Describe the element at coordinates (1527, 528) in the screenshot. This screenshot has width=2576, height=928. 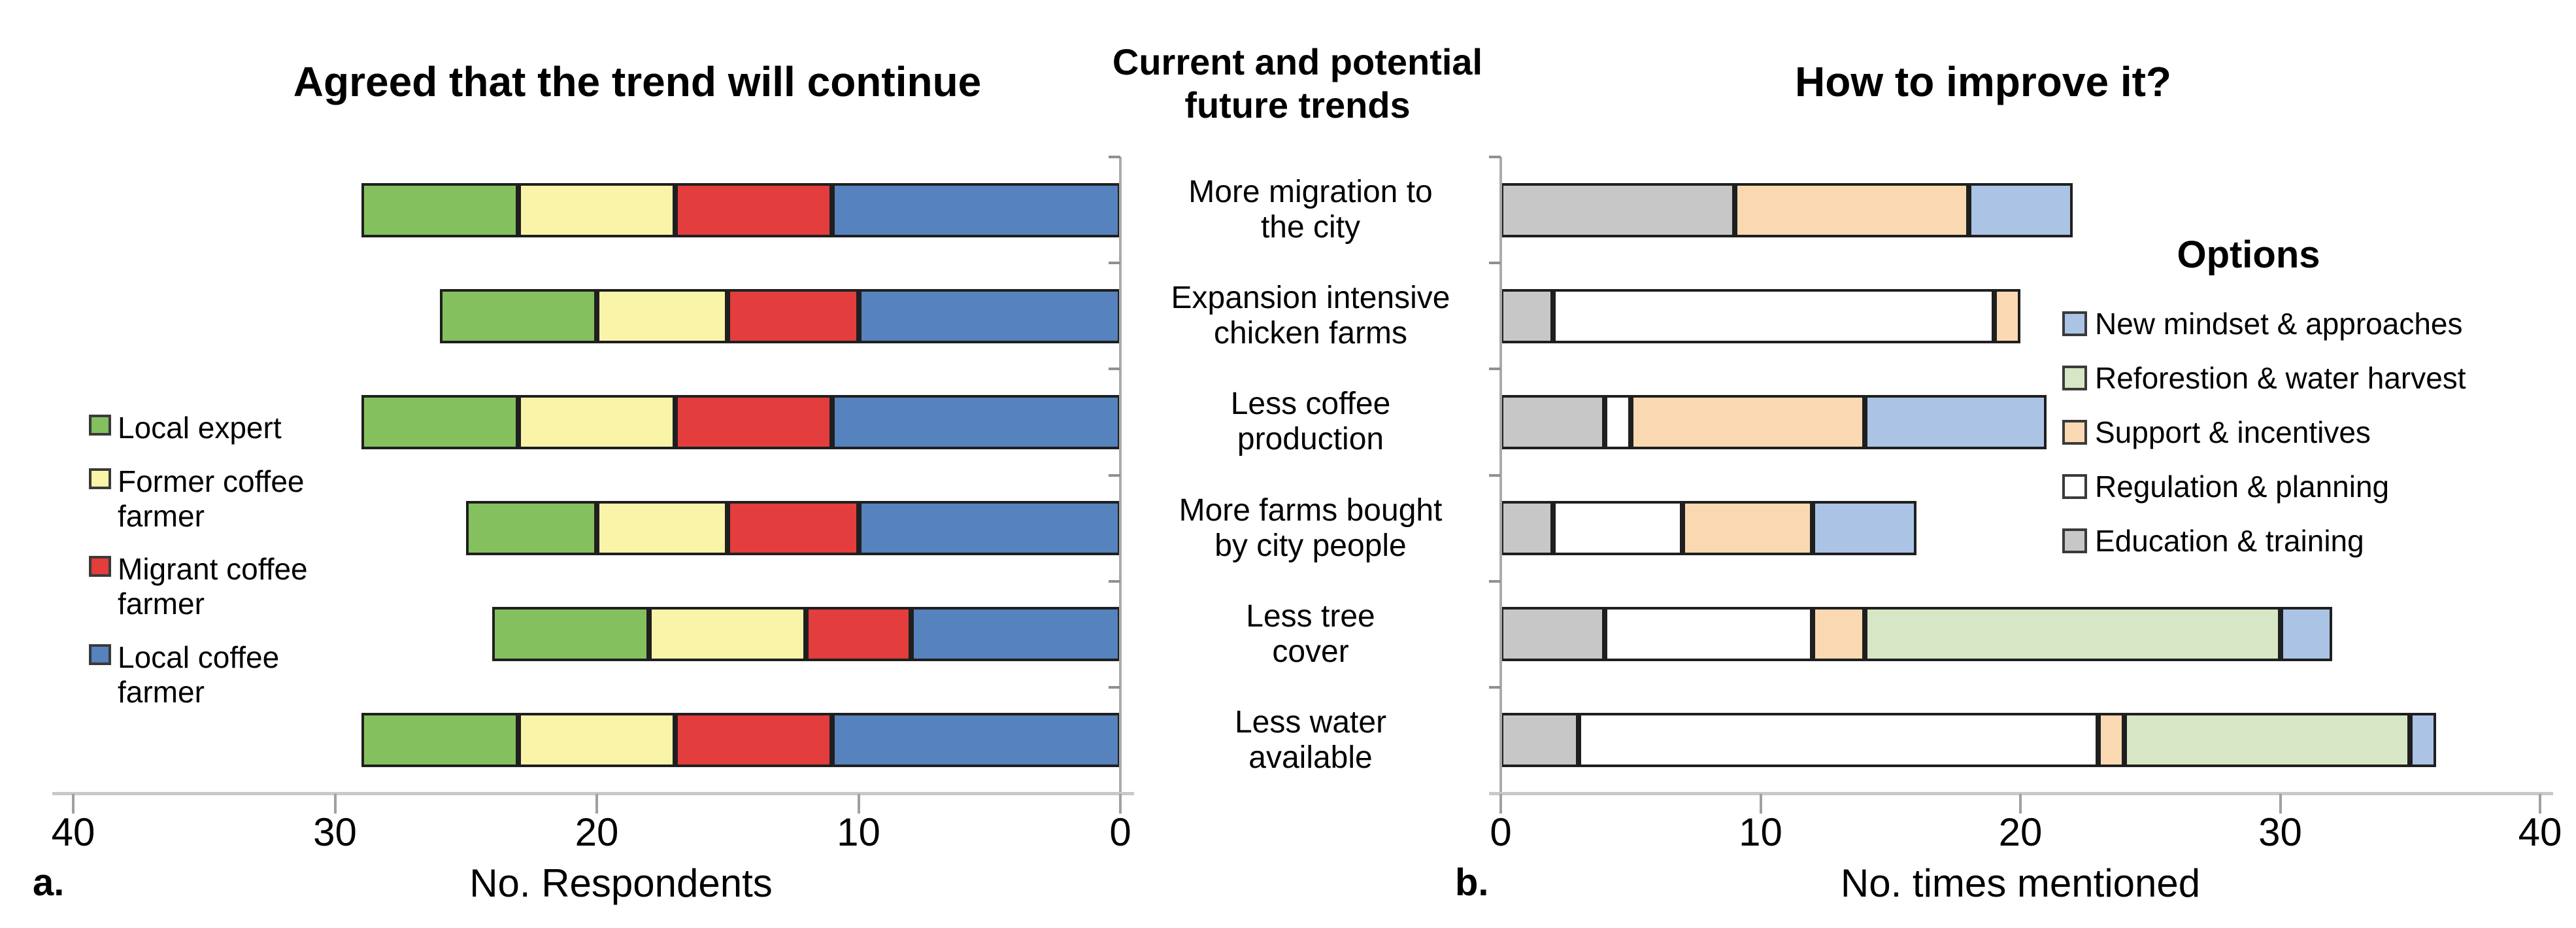
I see `bar-segment-b-more-farms-bought-by-city-people-education-training` at that location.